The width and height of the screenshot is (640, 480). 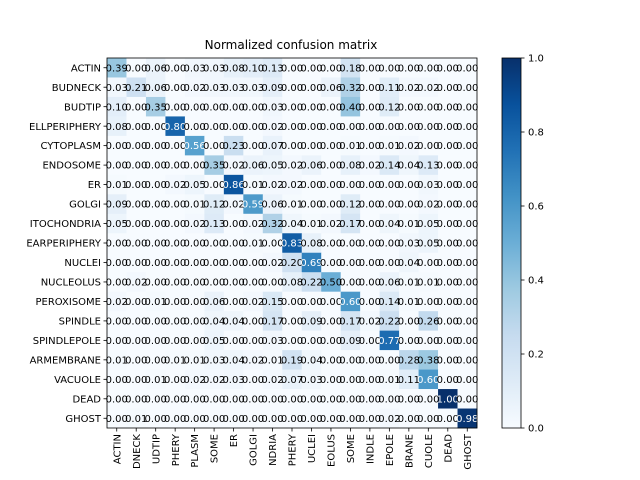 I want to click on x-tick-label: GOLGI, so click(x=254, y=450).